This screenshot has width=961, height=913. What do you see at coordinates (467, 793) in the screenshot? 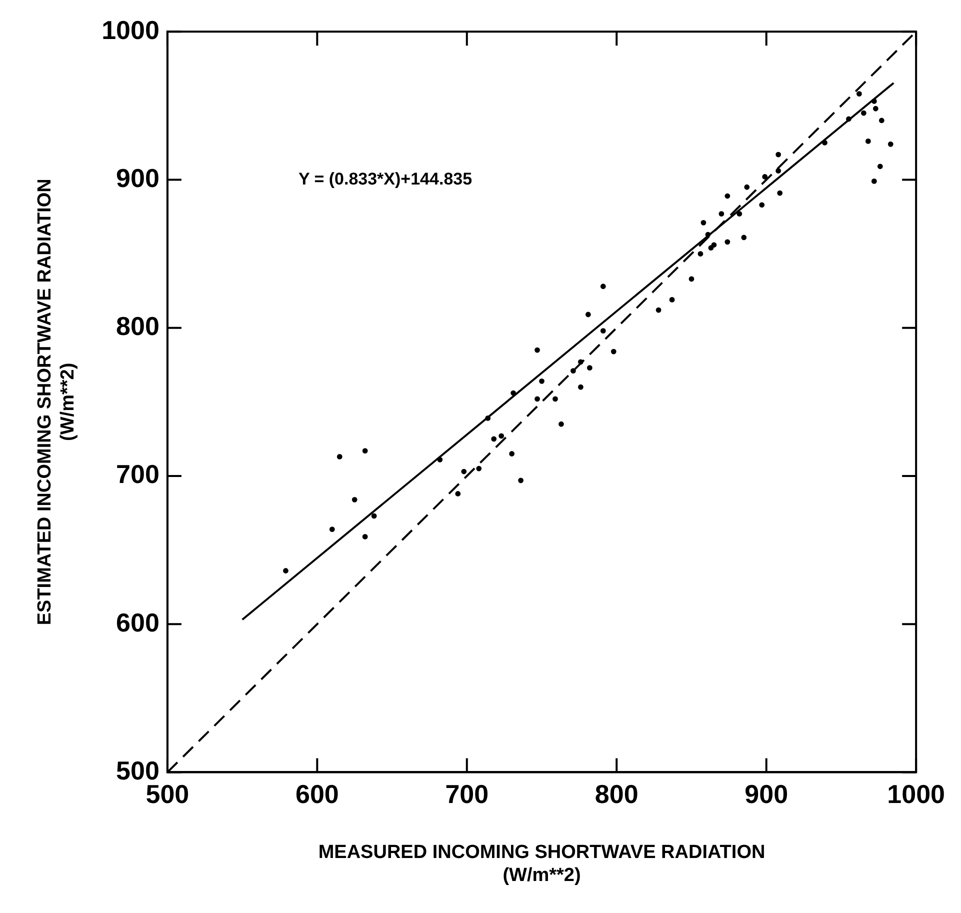
I see `x-tick-label: 700` at bounding box center [467, 793].